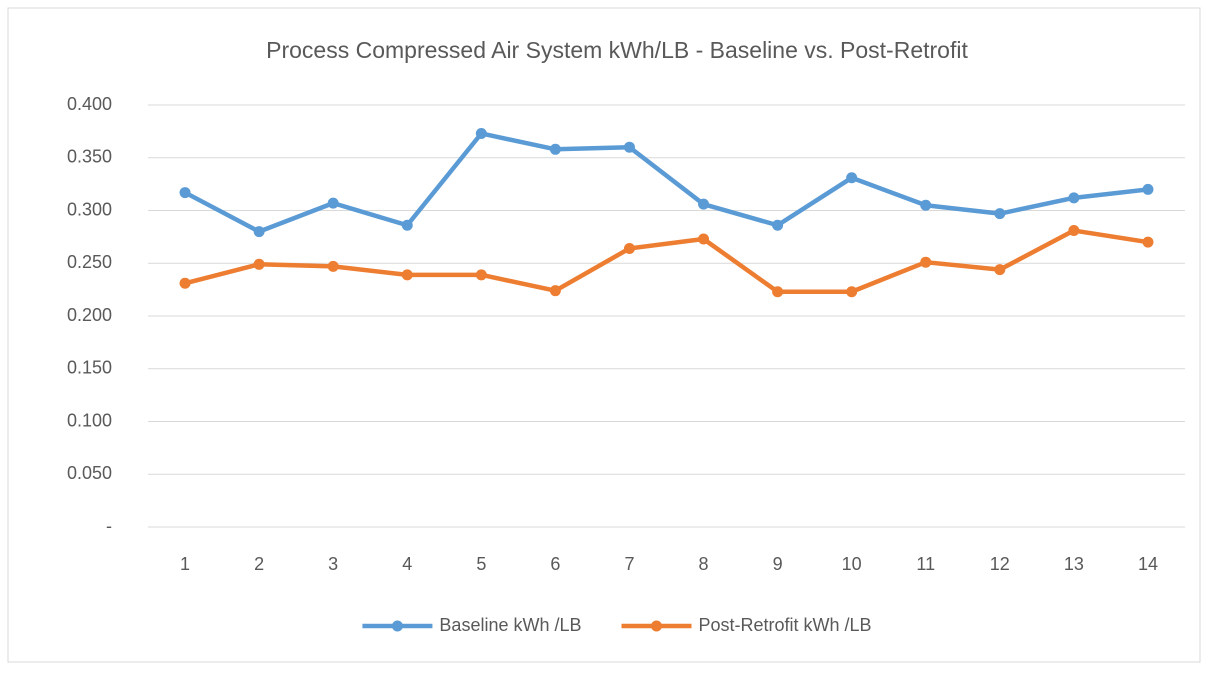 This screenshot has width=1209, height=675. What do you see at coordinates (89, 473) in the screenshot?
I see `y-tick-label: 0.050` at bounding box center [89, 473].